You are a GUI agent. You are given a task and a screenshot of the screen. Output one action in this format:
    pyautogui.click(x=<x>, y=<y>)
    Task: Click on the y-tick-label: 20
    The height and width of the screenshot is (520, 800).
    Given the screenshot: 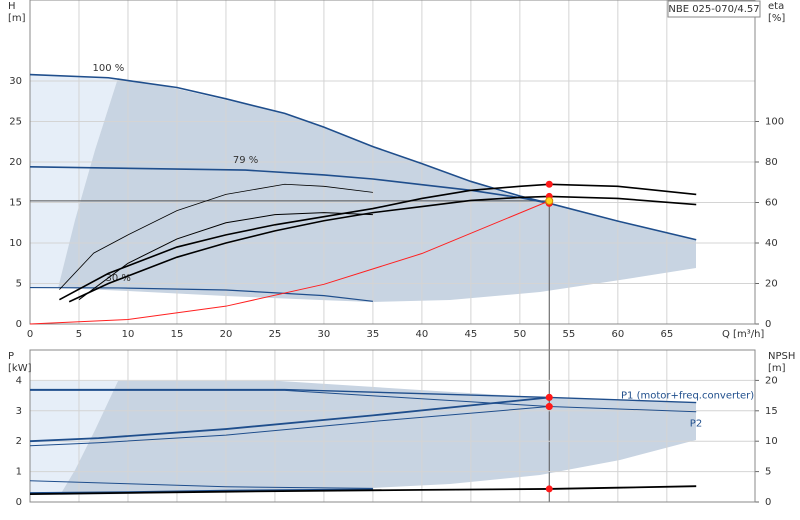 What is the action you would take?
    pyautogui.click(x=15, y=162)
    